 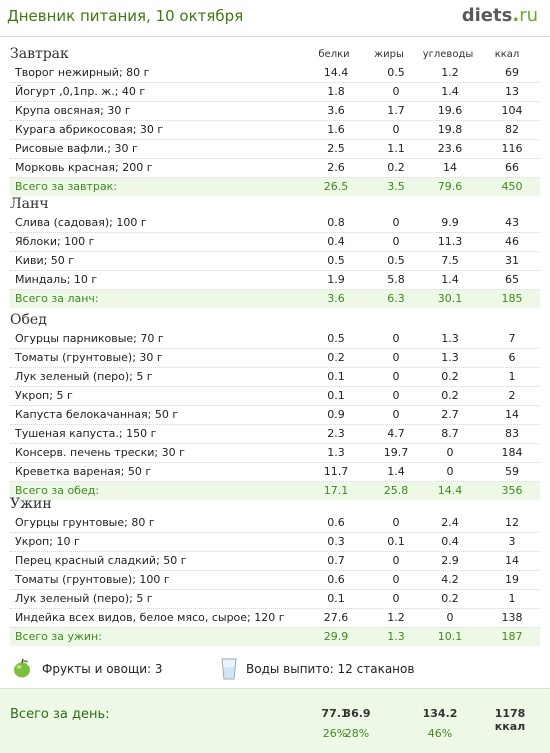 I want to click on food-carbs: 23.6, so click(x=450, y=148).